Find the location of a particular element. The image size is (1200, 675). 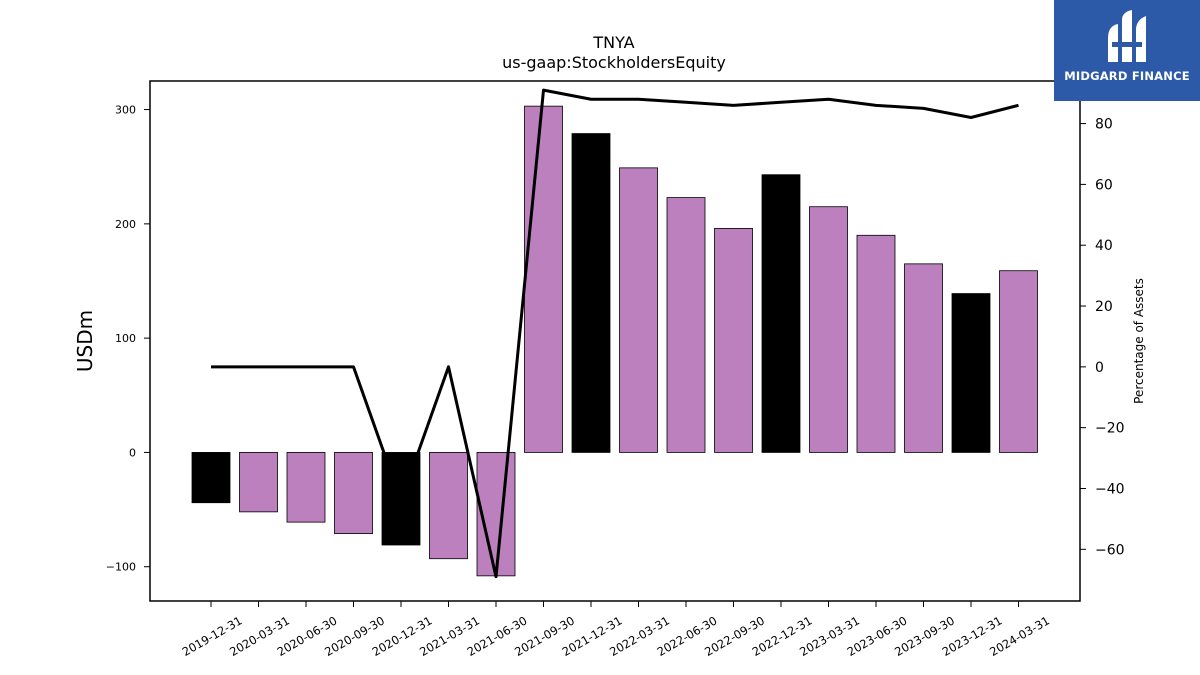

y2-tick-label: 0 is located at coordinates (1099, 368).